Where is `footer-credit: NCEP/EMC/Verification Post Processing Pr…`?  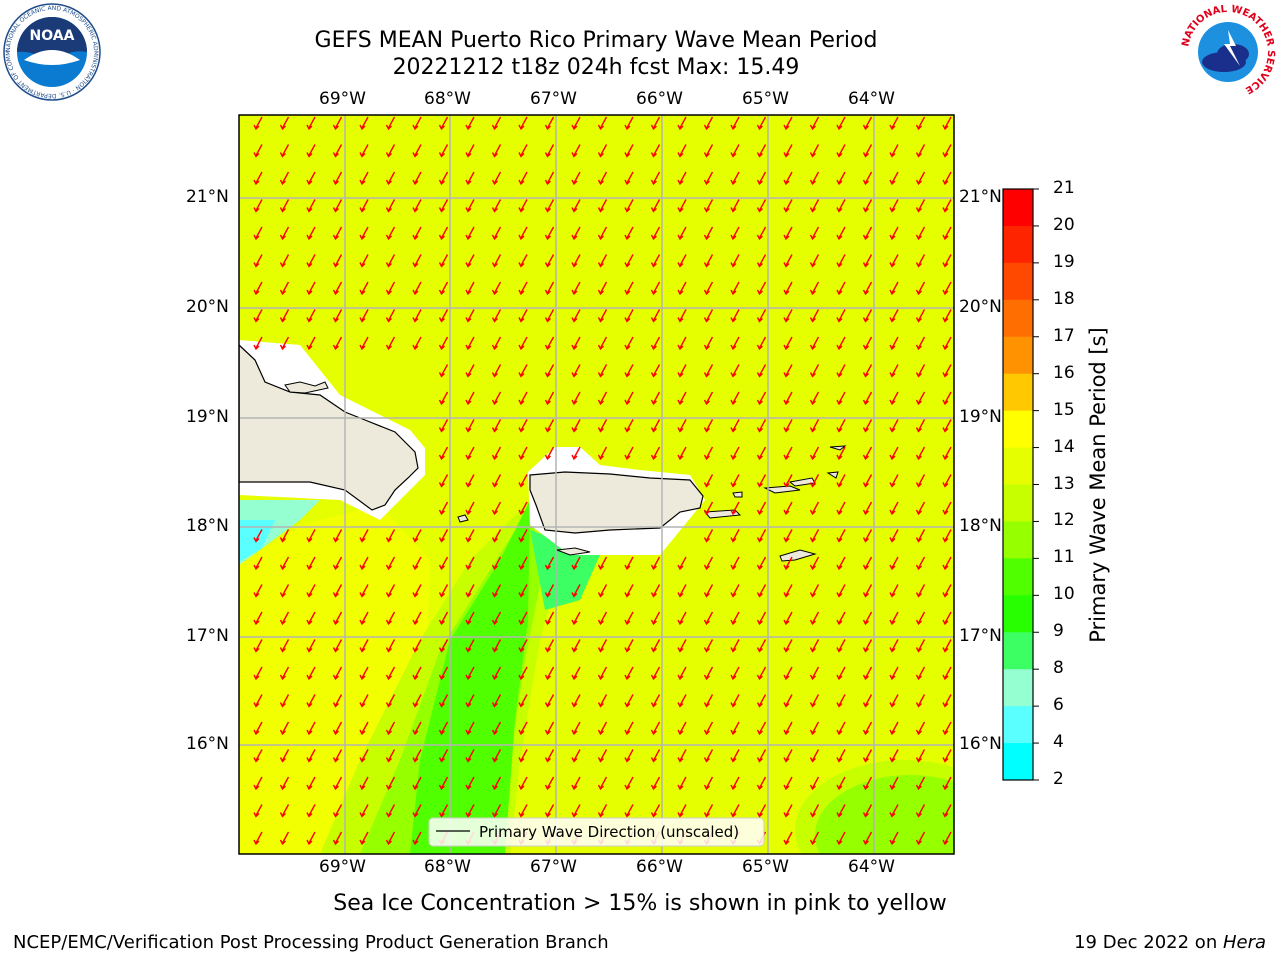
footer-credit: NCEP/EMC/Verification Post Processing Pr… is located at coordinates (311, 942).